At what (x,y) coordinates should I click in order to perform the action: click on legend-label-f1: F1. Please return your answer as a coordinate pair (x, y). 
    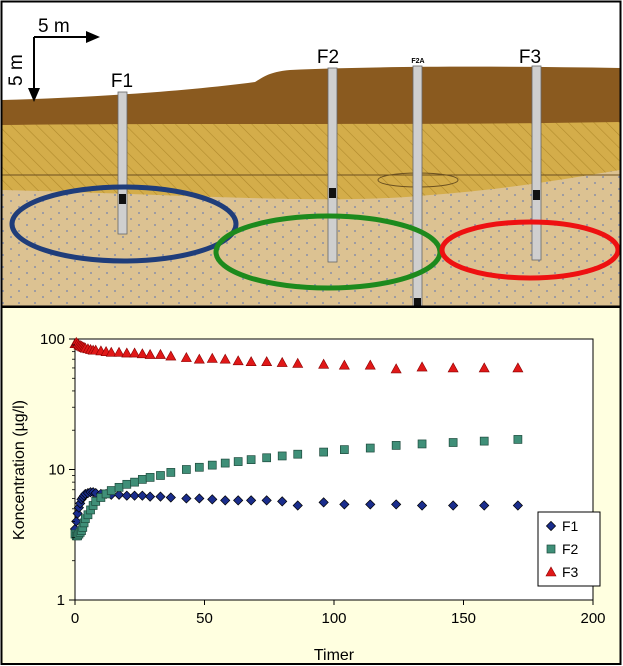
    Looking at the image, I should click on (570, 526).